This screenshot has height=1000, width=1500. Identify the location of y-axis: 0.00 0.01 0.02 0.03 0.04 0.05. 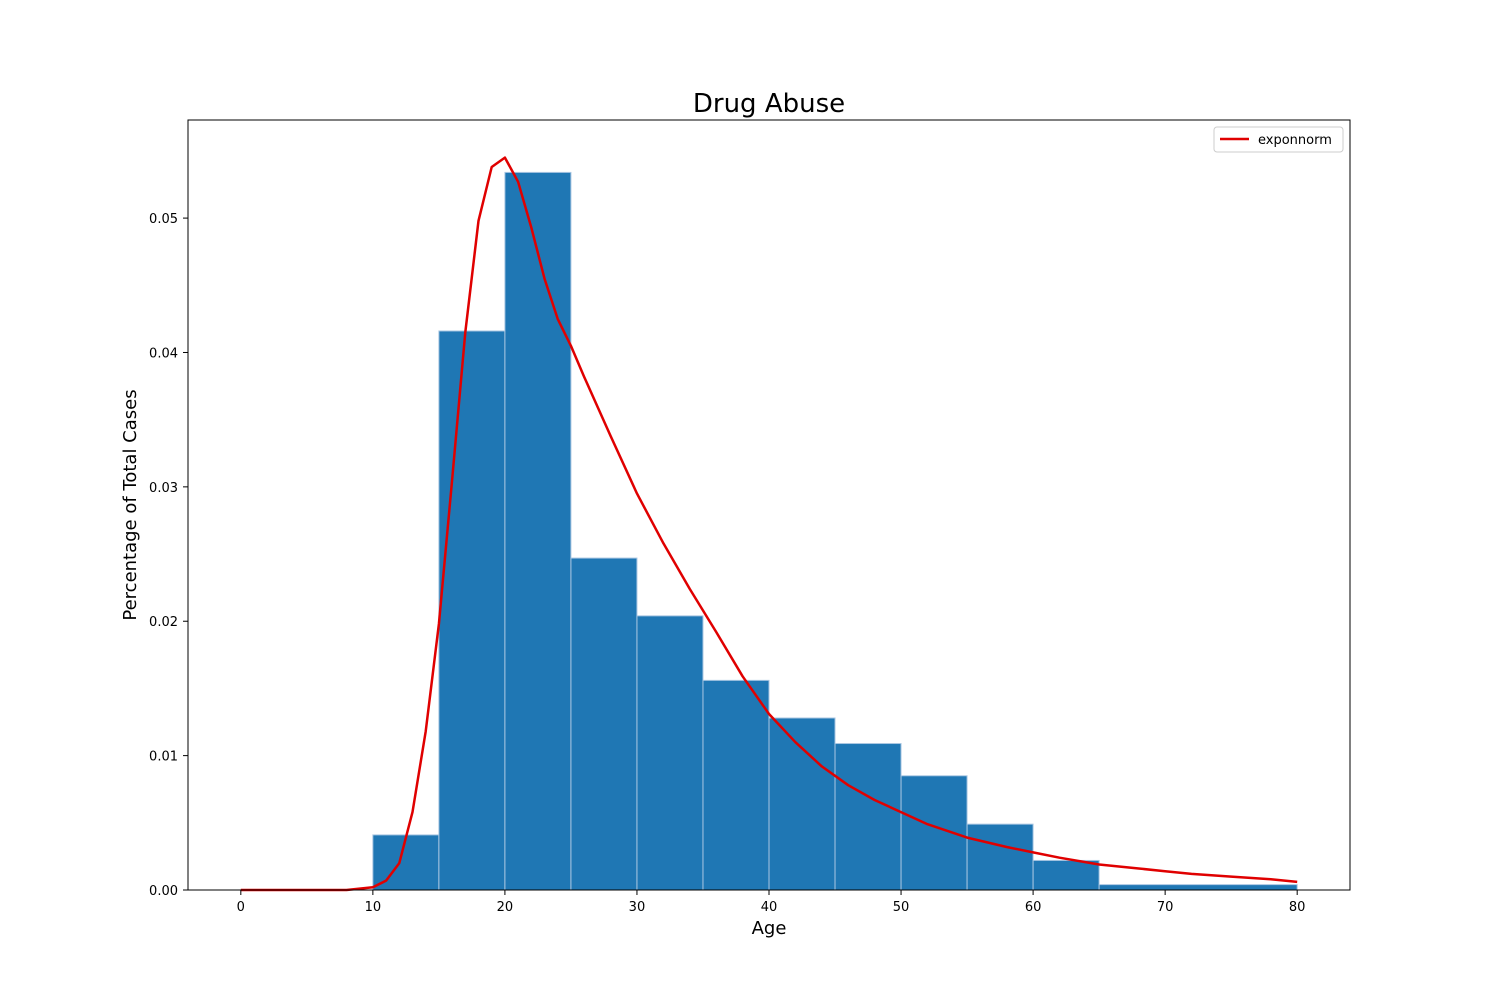
(168, 555).